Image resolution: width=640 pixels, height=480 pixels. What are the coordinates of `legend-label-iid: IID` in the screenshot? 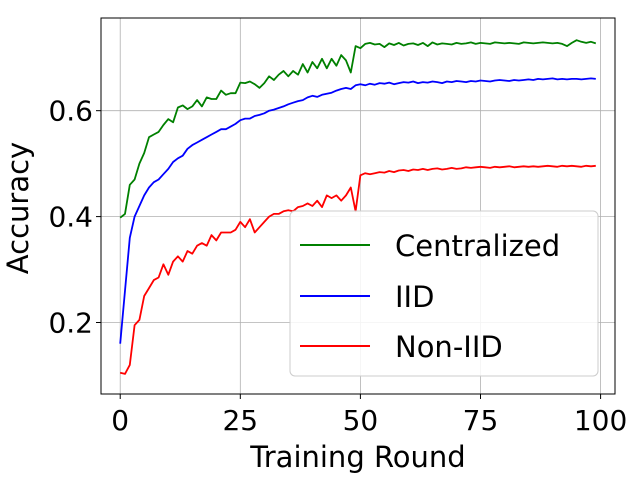 It's located at (414, 297).